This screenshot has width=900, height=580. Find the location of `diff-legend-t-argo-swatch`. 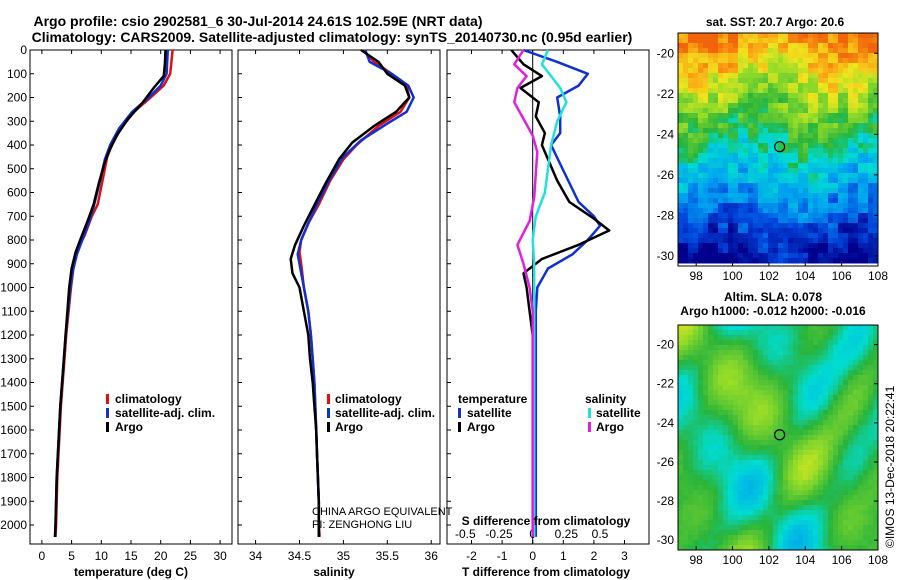

diff-legend-t-argo-swatch is located at coordinates (459, 427).